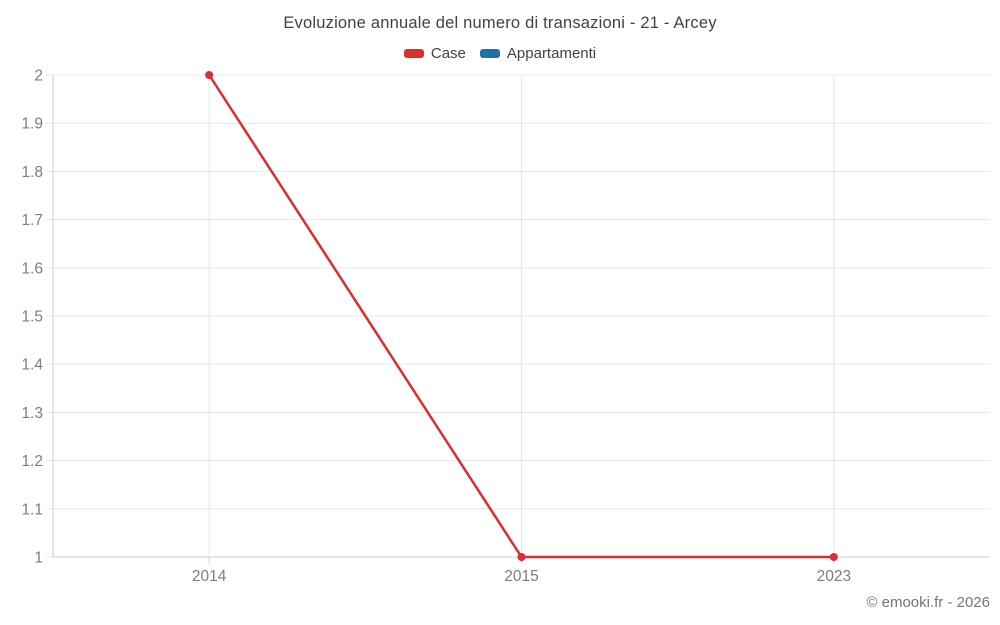 Image resolution: width=1000 pixels, height=625 pixels. I want to click on legend-swatch-case, so click(413, 53).